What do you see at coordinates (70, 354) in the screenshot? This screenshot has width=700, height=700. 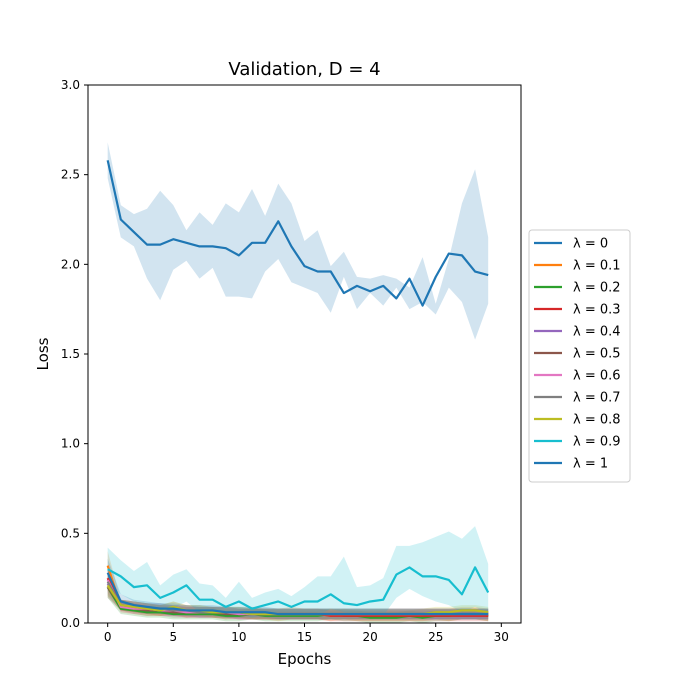 I see `y-tick-label: 1.5` at bounding box center [70, 354].